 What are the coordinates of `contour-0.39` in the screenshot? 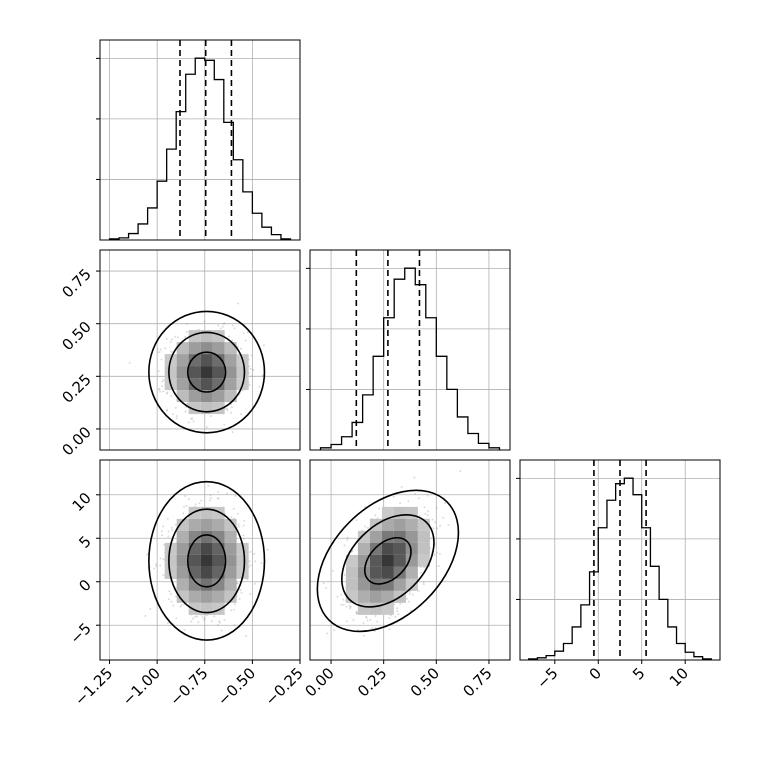 It's located at (388, 560).